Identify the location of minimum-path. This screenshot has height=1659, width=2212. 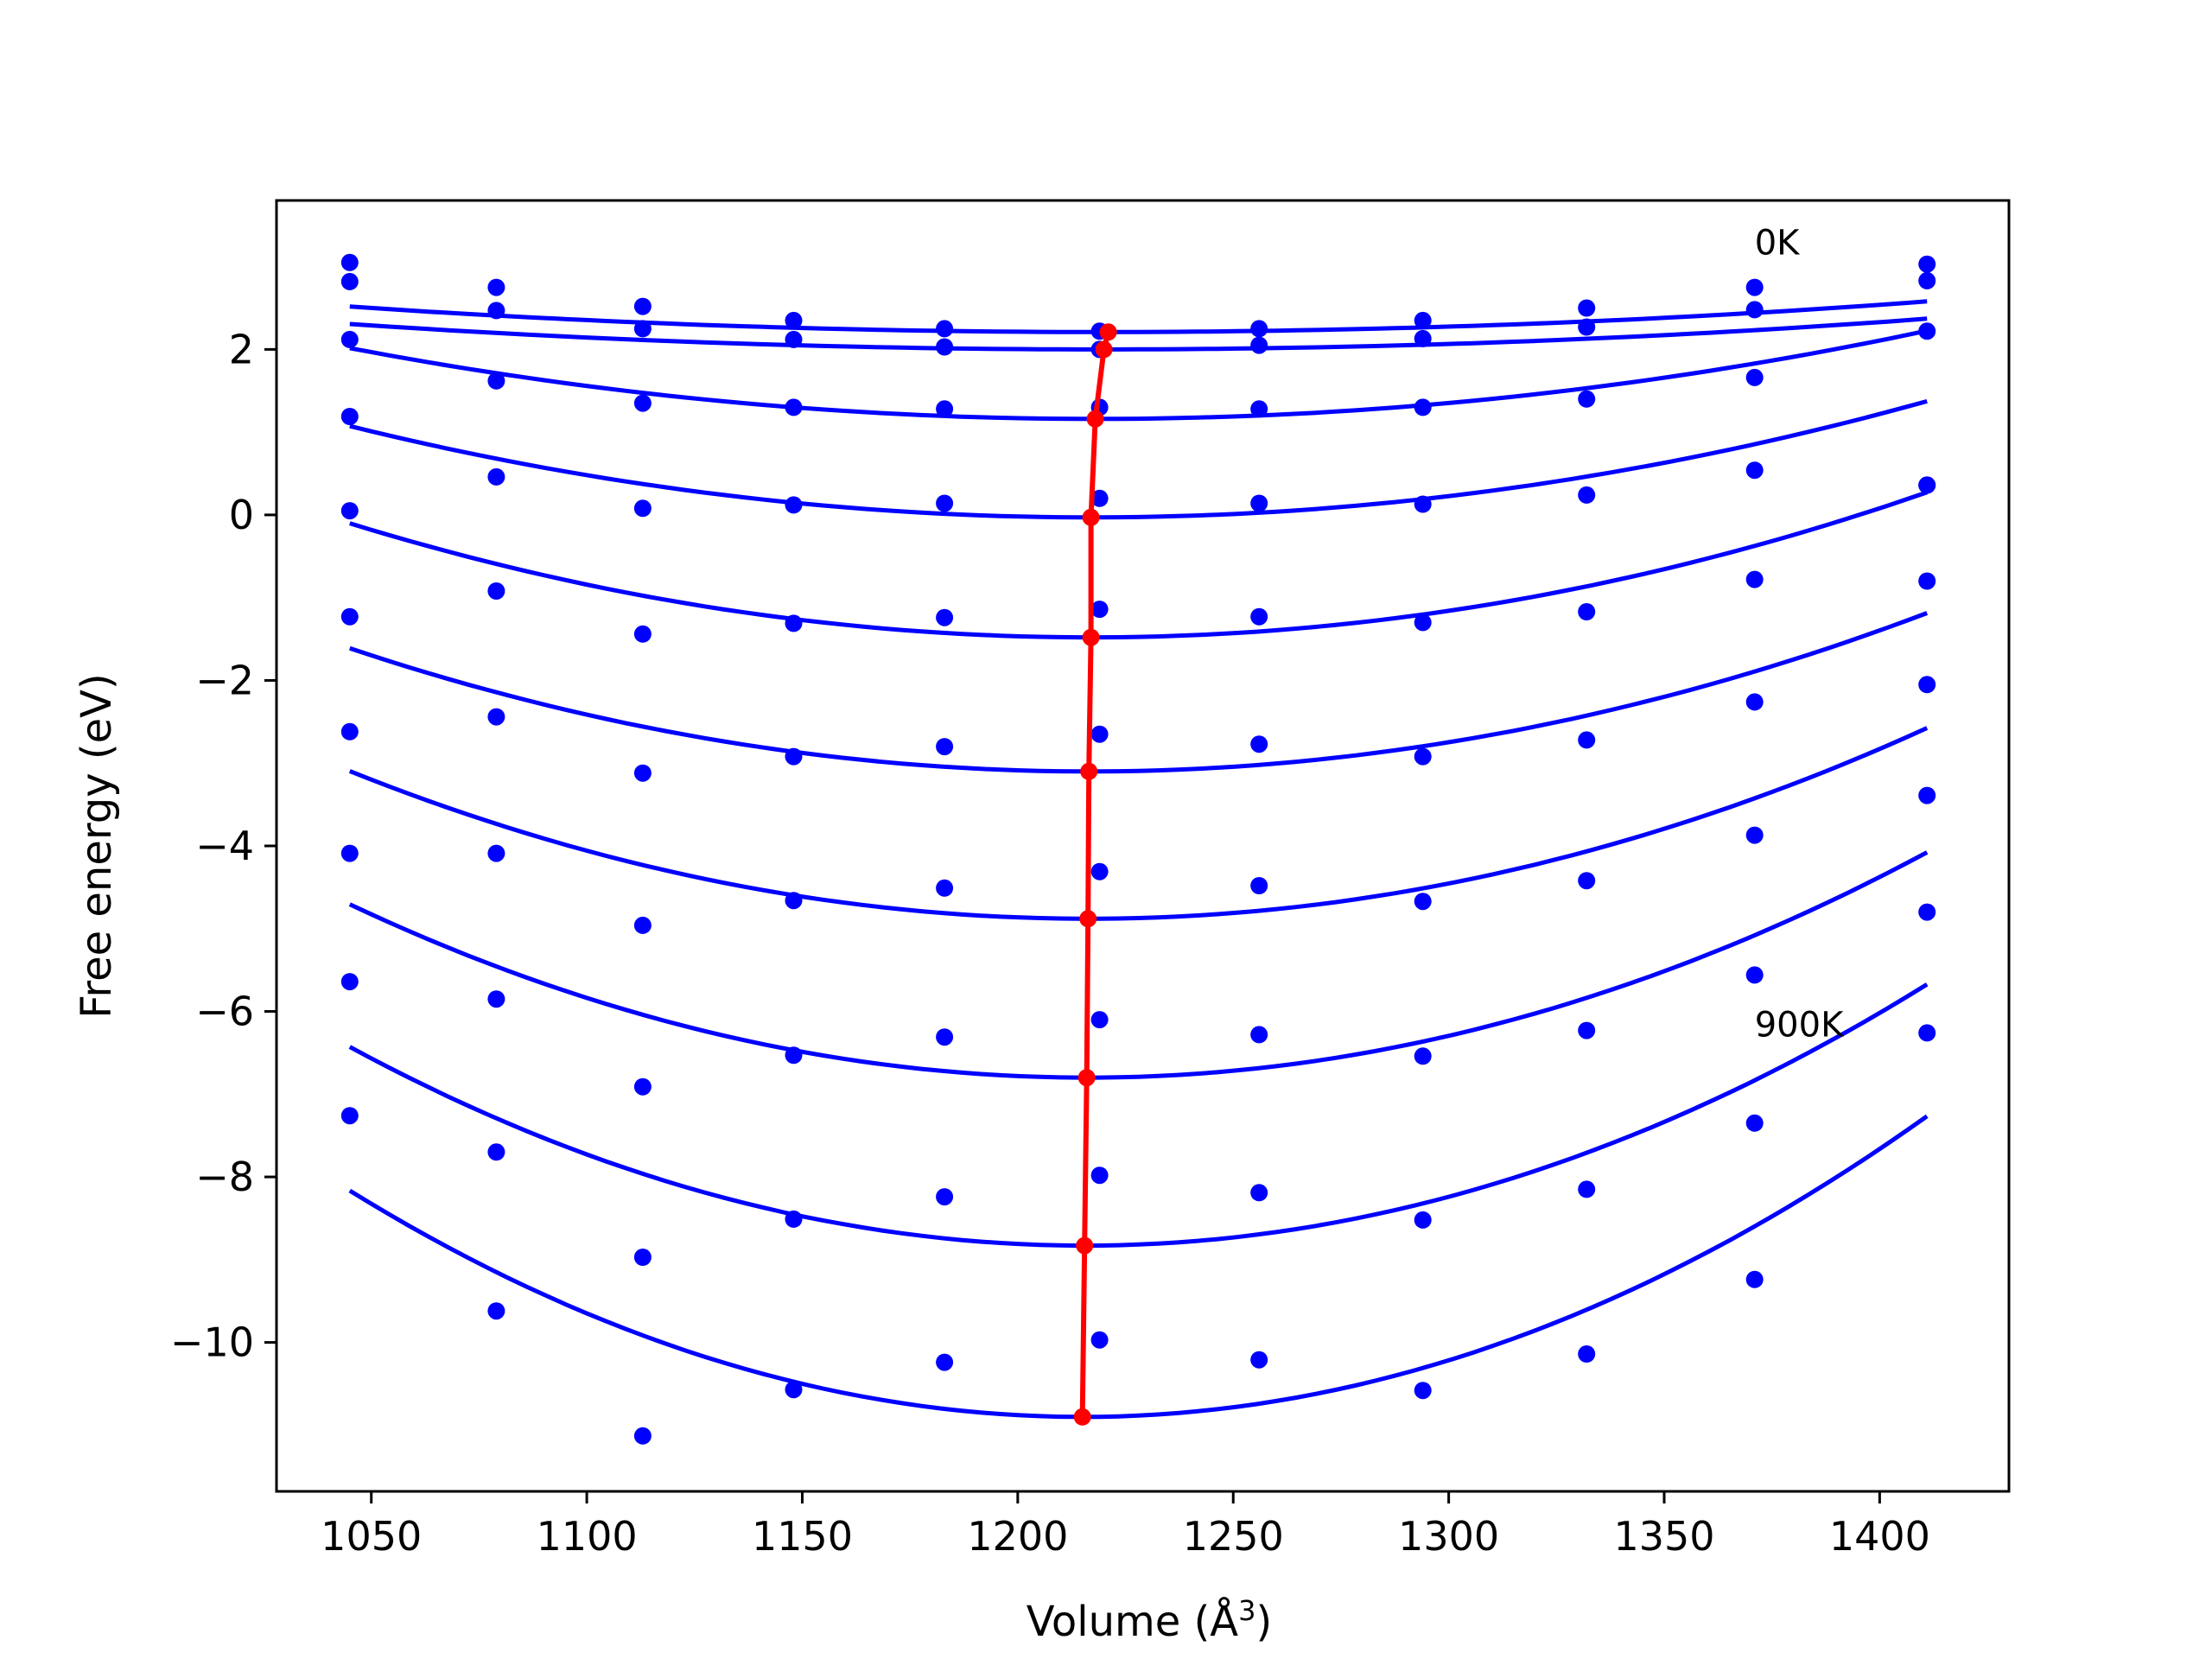
(1095, 874).